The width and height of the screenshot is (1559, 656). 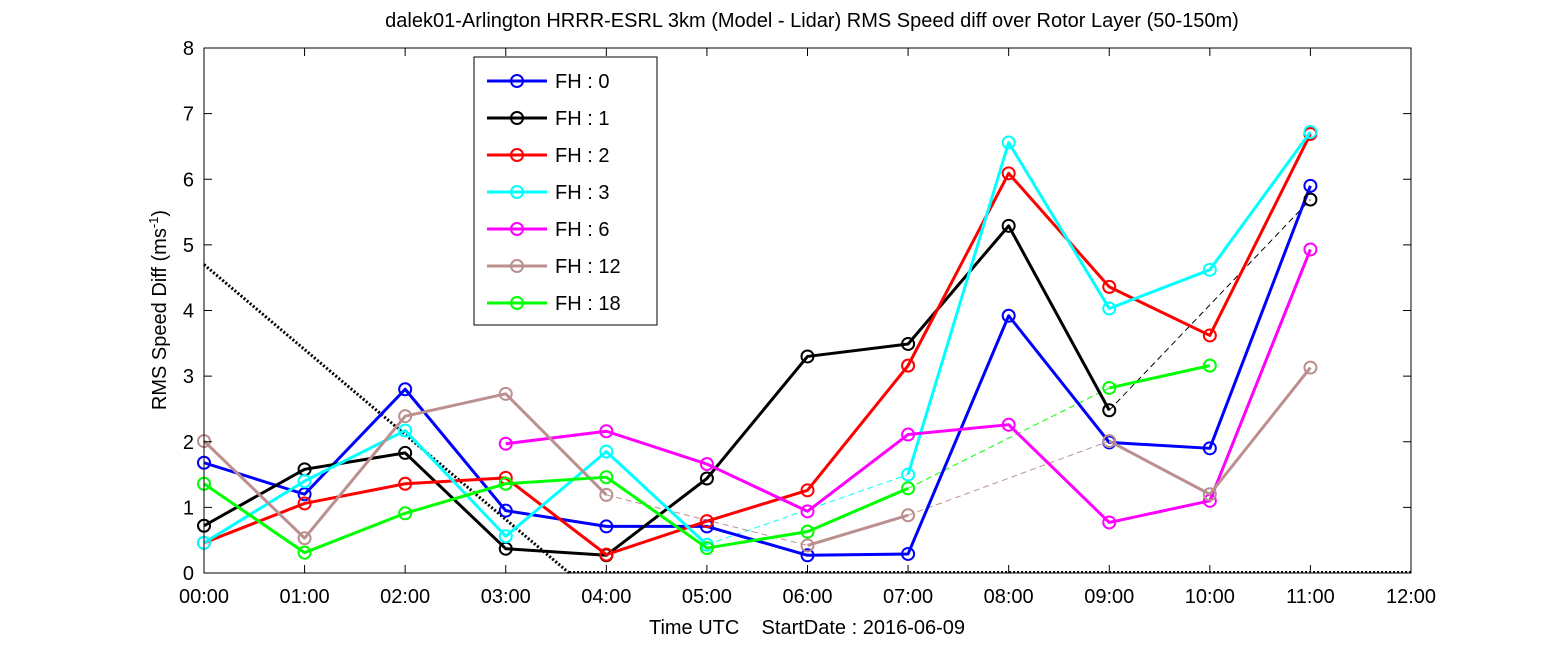 What do you see at coordinates (188, 180) in the screenshot?
I see `y-tick-label-6: 6` at bounding box center [188, 180].